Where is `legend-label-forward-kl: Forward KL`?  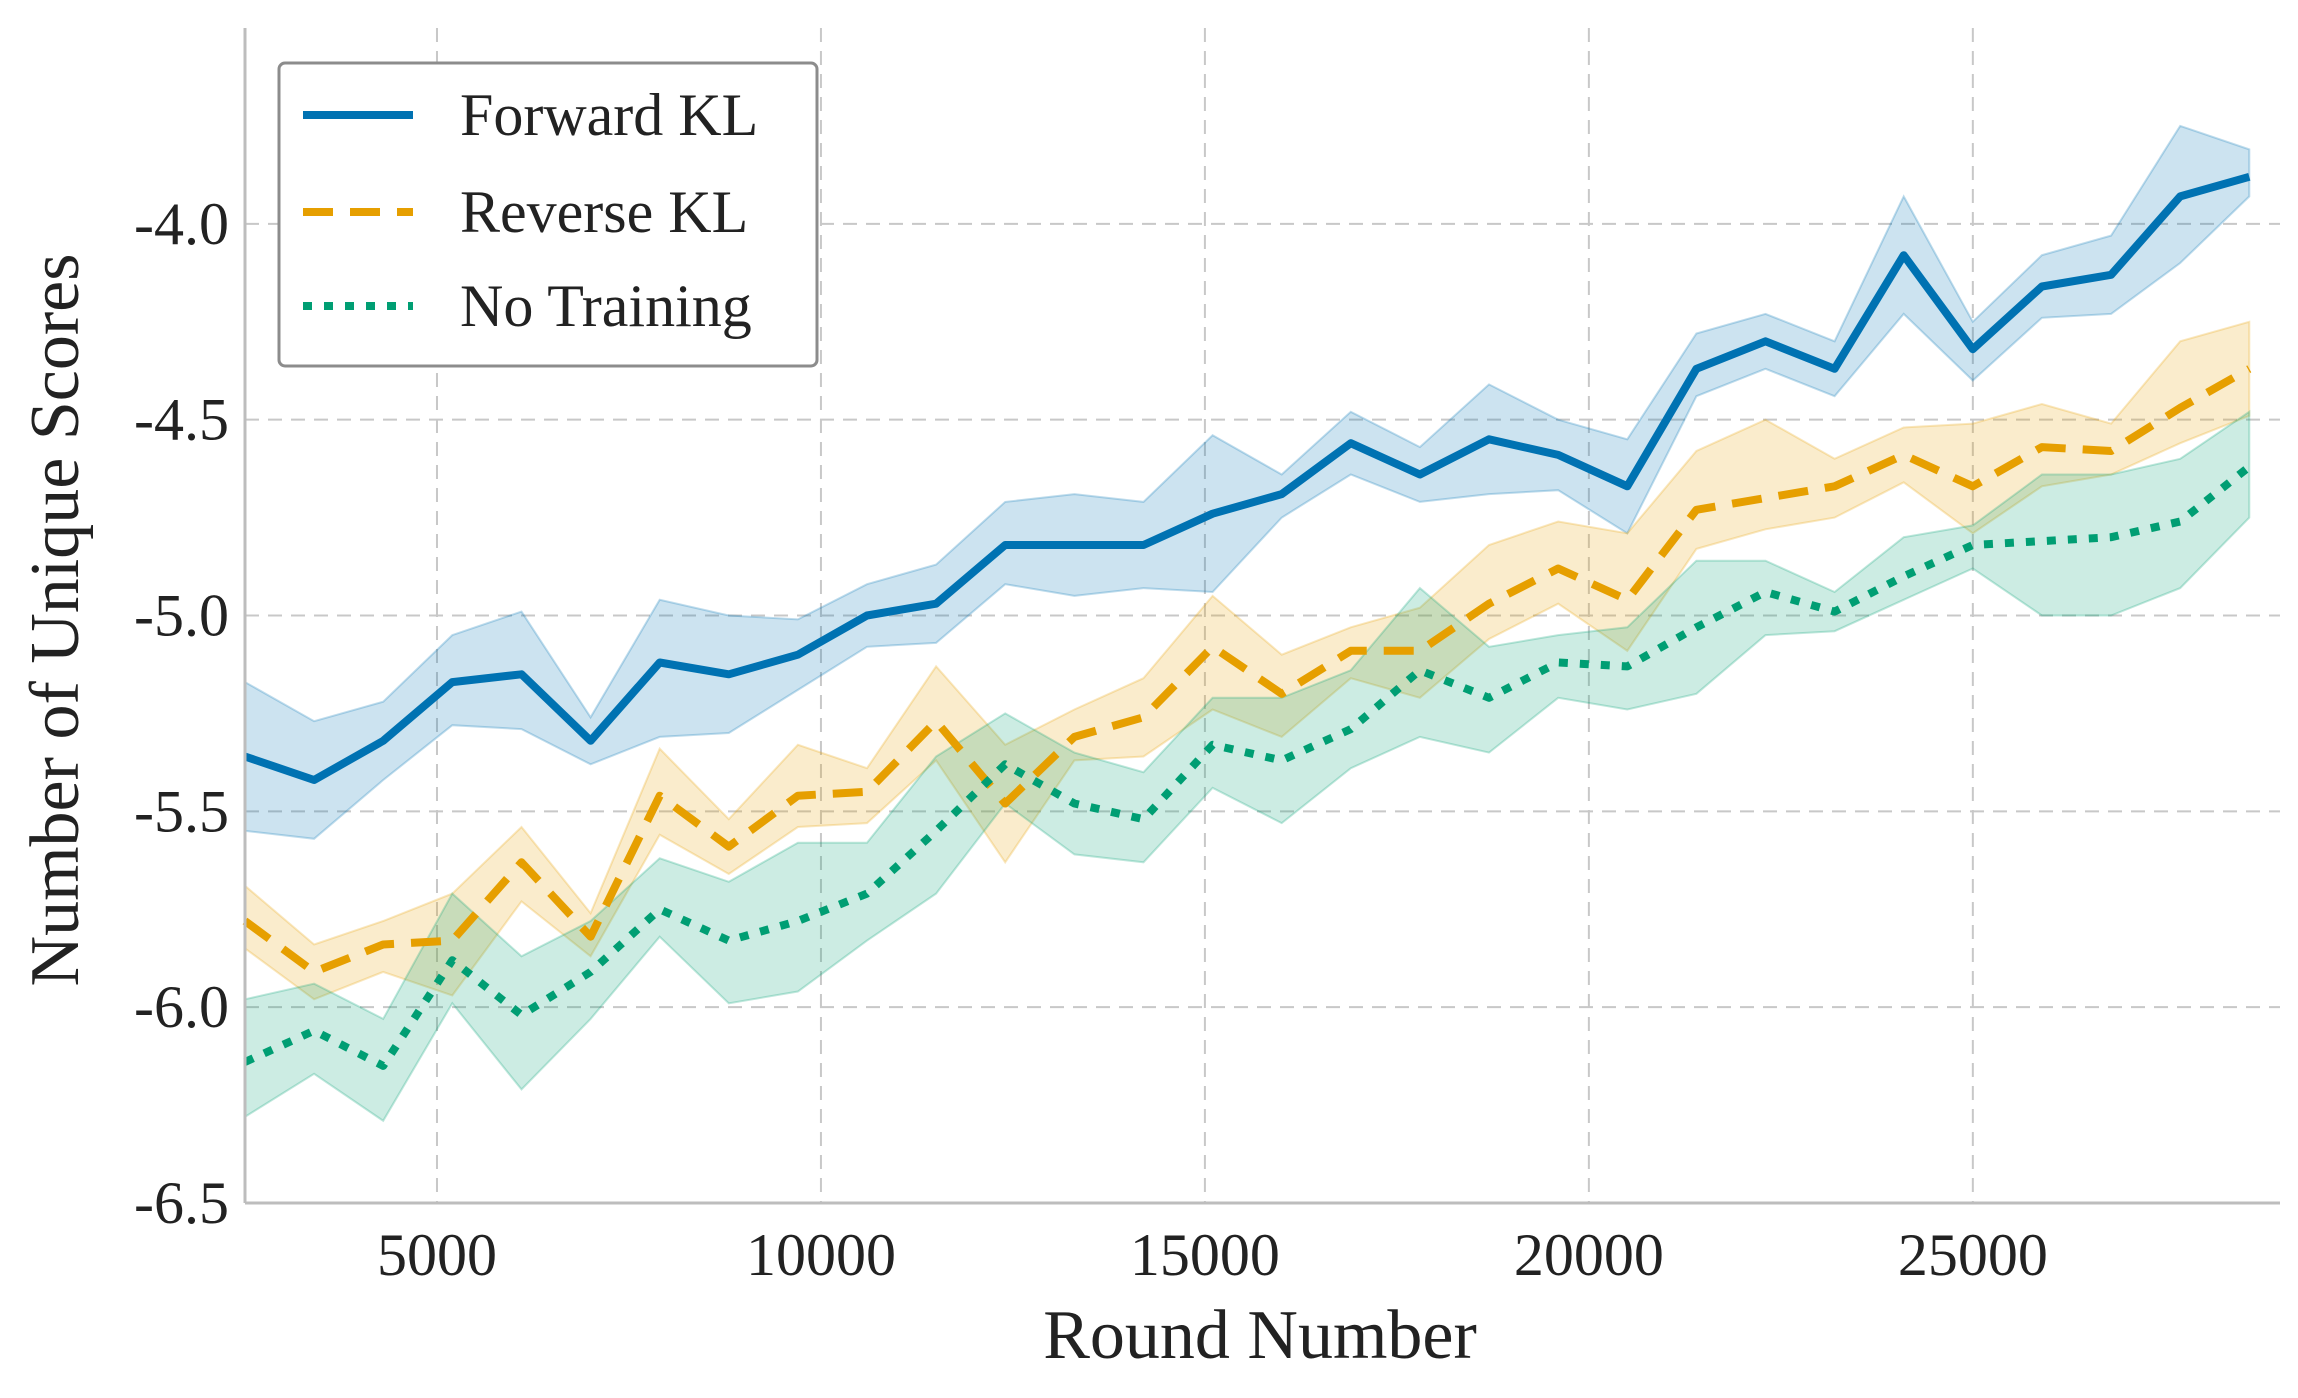
legend-label-forward-kl: Forward KL is located at coordinates (609, 115).